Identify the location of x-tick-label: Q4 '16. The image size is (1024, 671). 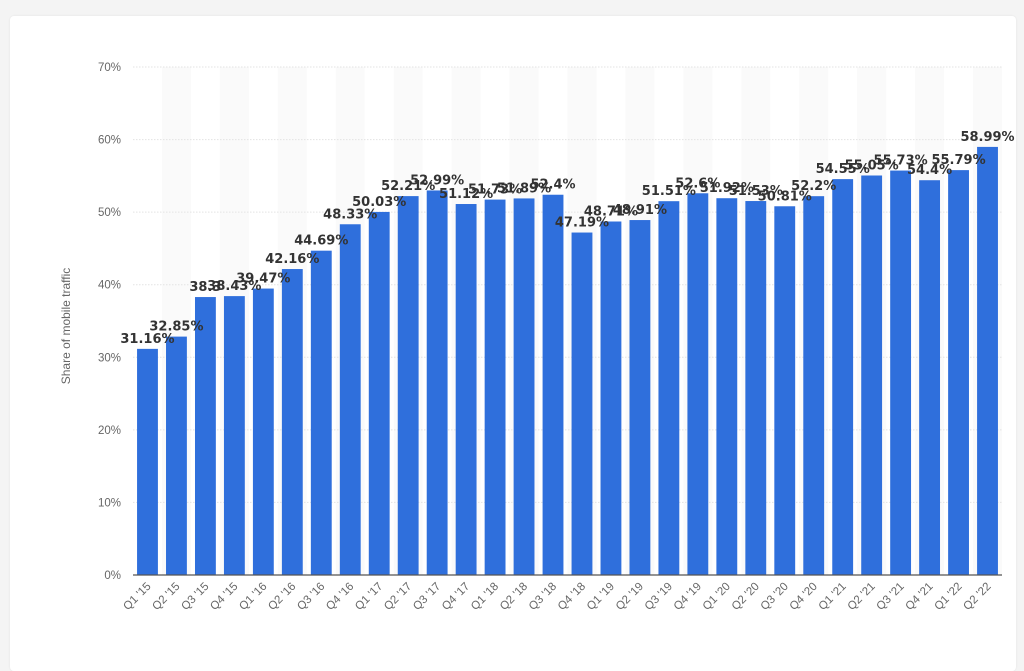
(340, 597).